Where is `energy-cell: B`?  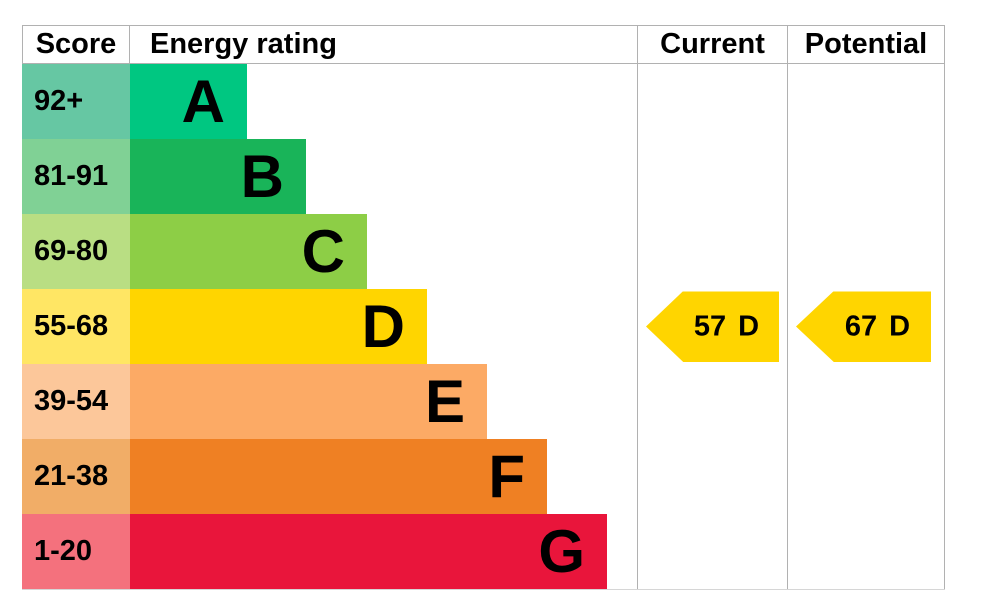 energy-cell: B is located at coordinates (383, 176).